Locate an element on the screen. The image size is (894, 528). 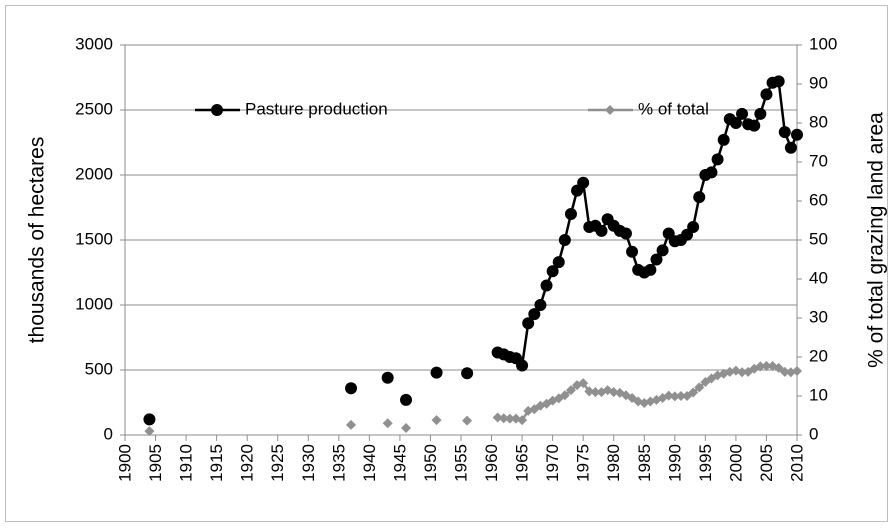
x-tick-label: 1960 is located at coordinates (491, 463).